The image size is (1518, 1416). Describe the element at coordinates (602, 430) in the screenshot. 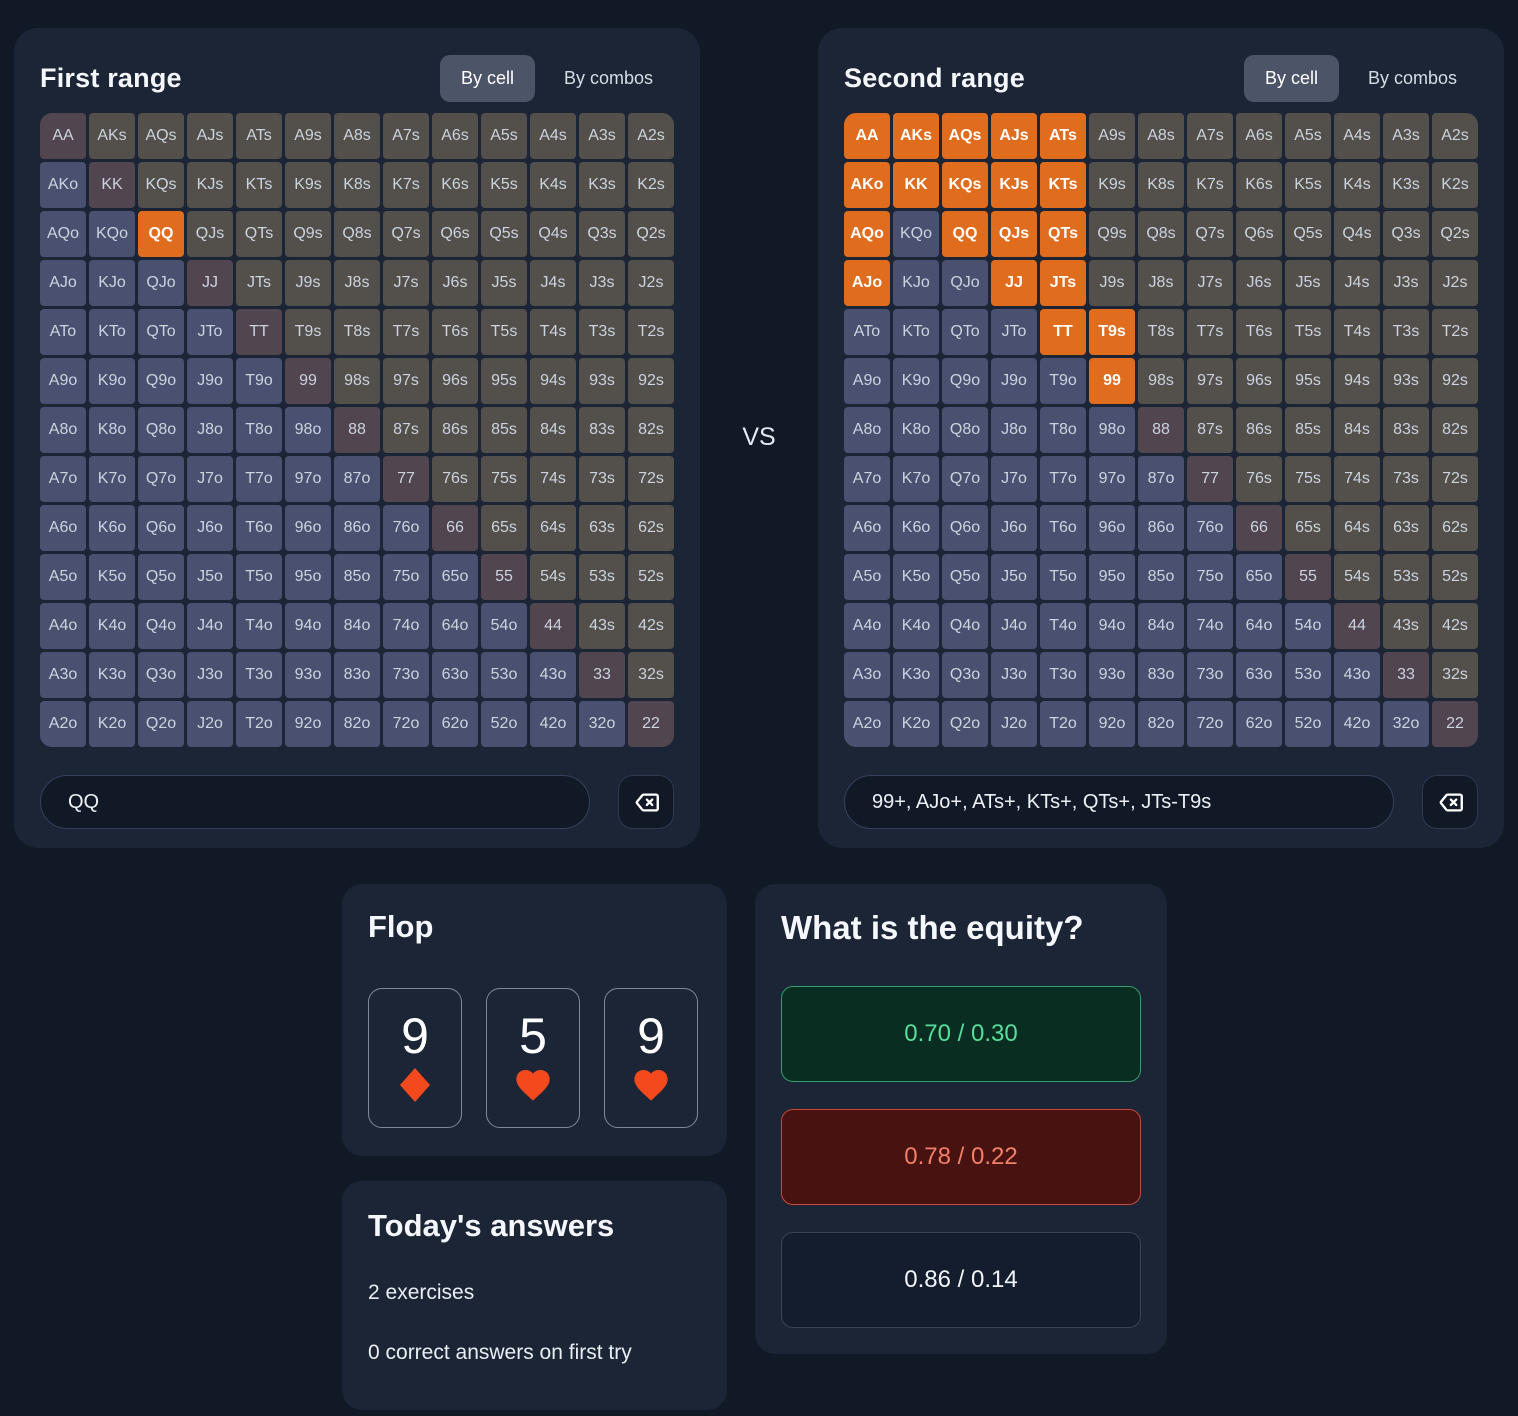

I see `hand-cell-83s: 83s` at that location.